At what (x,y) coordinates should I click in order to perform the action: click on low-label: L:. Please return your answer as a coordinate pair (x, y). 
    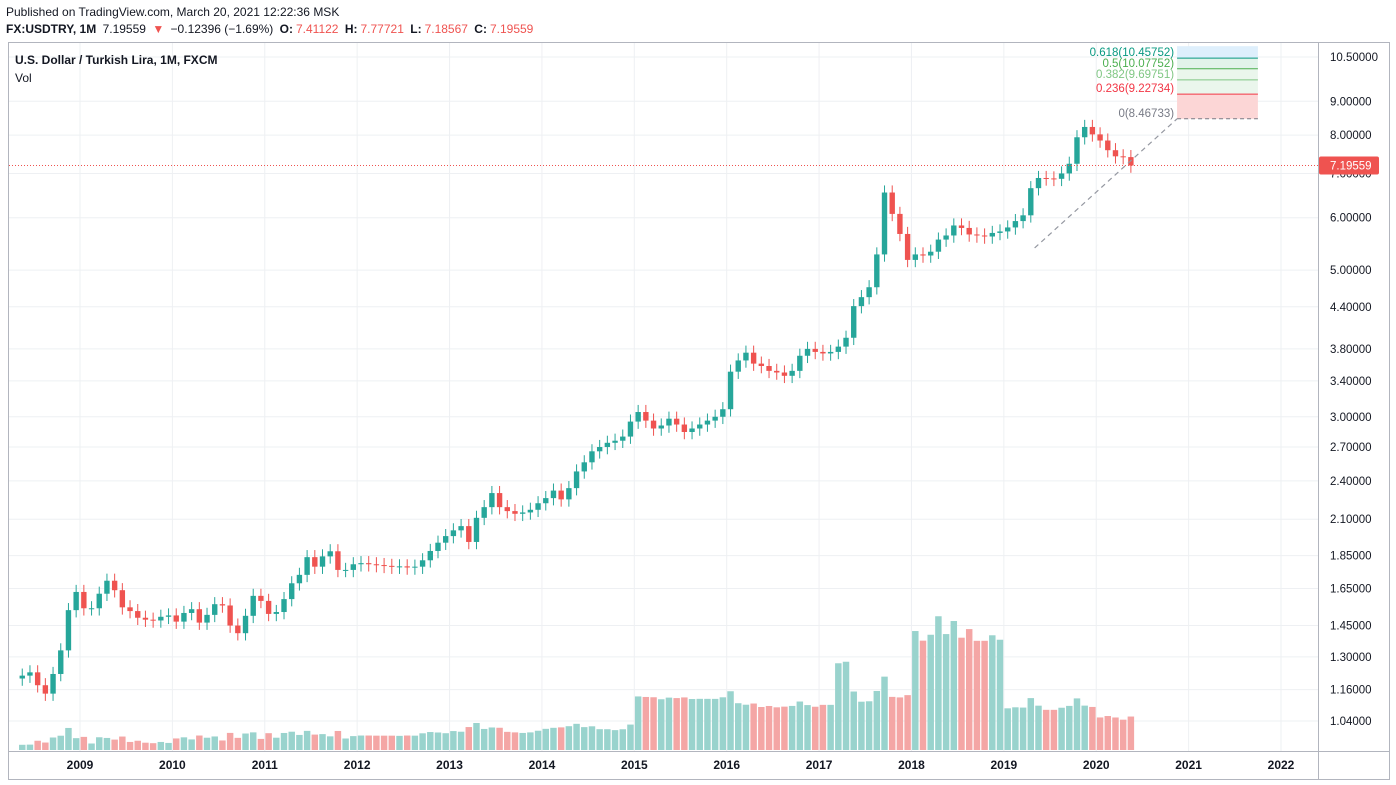
    Looking at the image, I should click on (416, 29).